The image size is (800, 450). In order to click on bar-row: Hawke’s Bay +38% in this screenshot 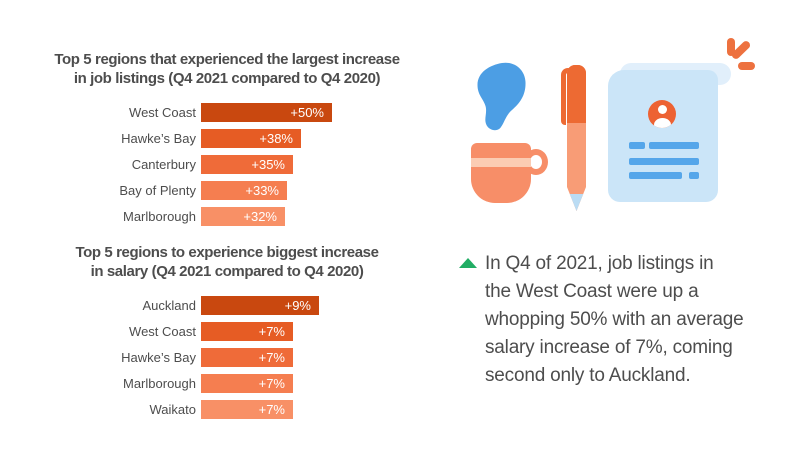, I will do `click(231, 138)`.